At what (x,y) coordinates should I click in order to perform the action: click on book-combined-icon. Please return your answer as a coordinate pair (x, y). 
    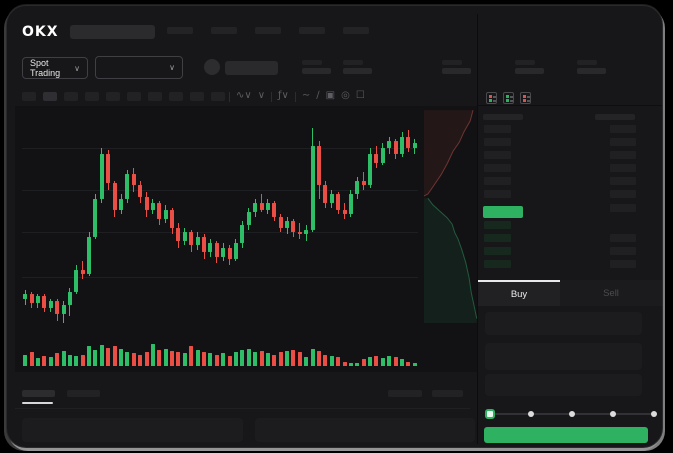
    Looking at the image, I should click on (491, 98).